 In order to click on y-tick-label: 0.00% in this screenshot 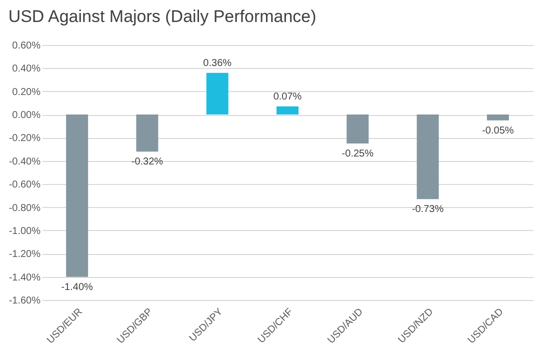, I will do `click(26, 116)`.